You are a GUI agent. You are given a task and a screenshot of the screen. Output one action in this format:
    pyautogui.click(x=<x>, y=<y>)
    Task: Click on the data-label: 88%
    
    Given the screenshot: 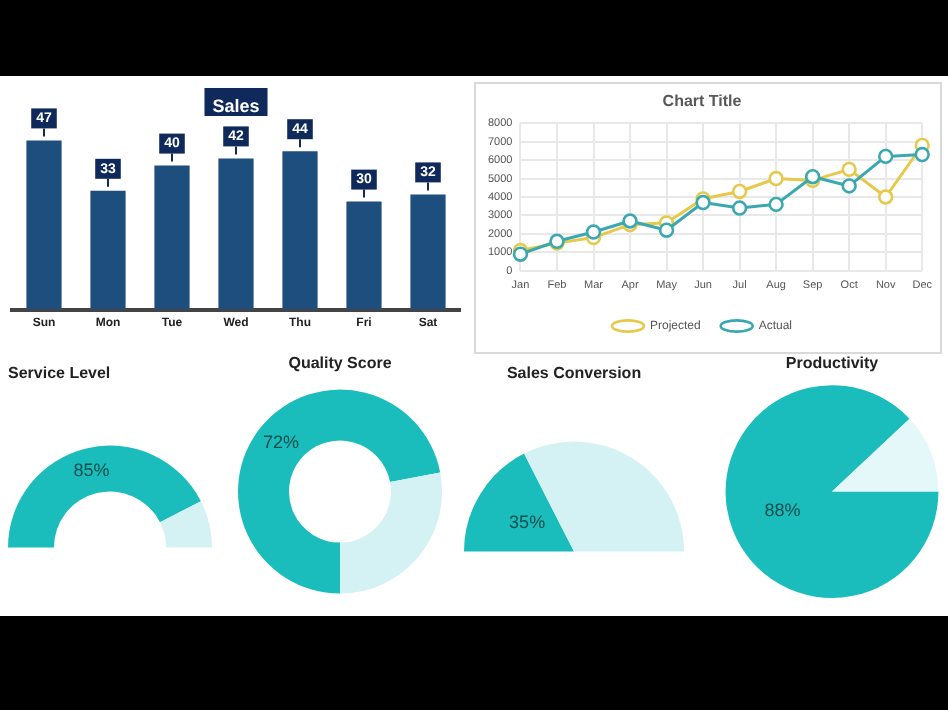 What is the action you would take?
    pyautogui.click(x=782, y=510)
    